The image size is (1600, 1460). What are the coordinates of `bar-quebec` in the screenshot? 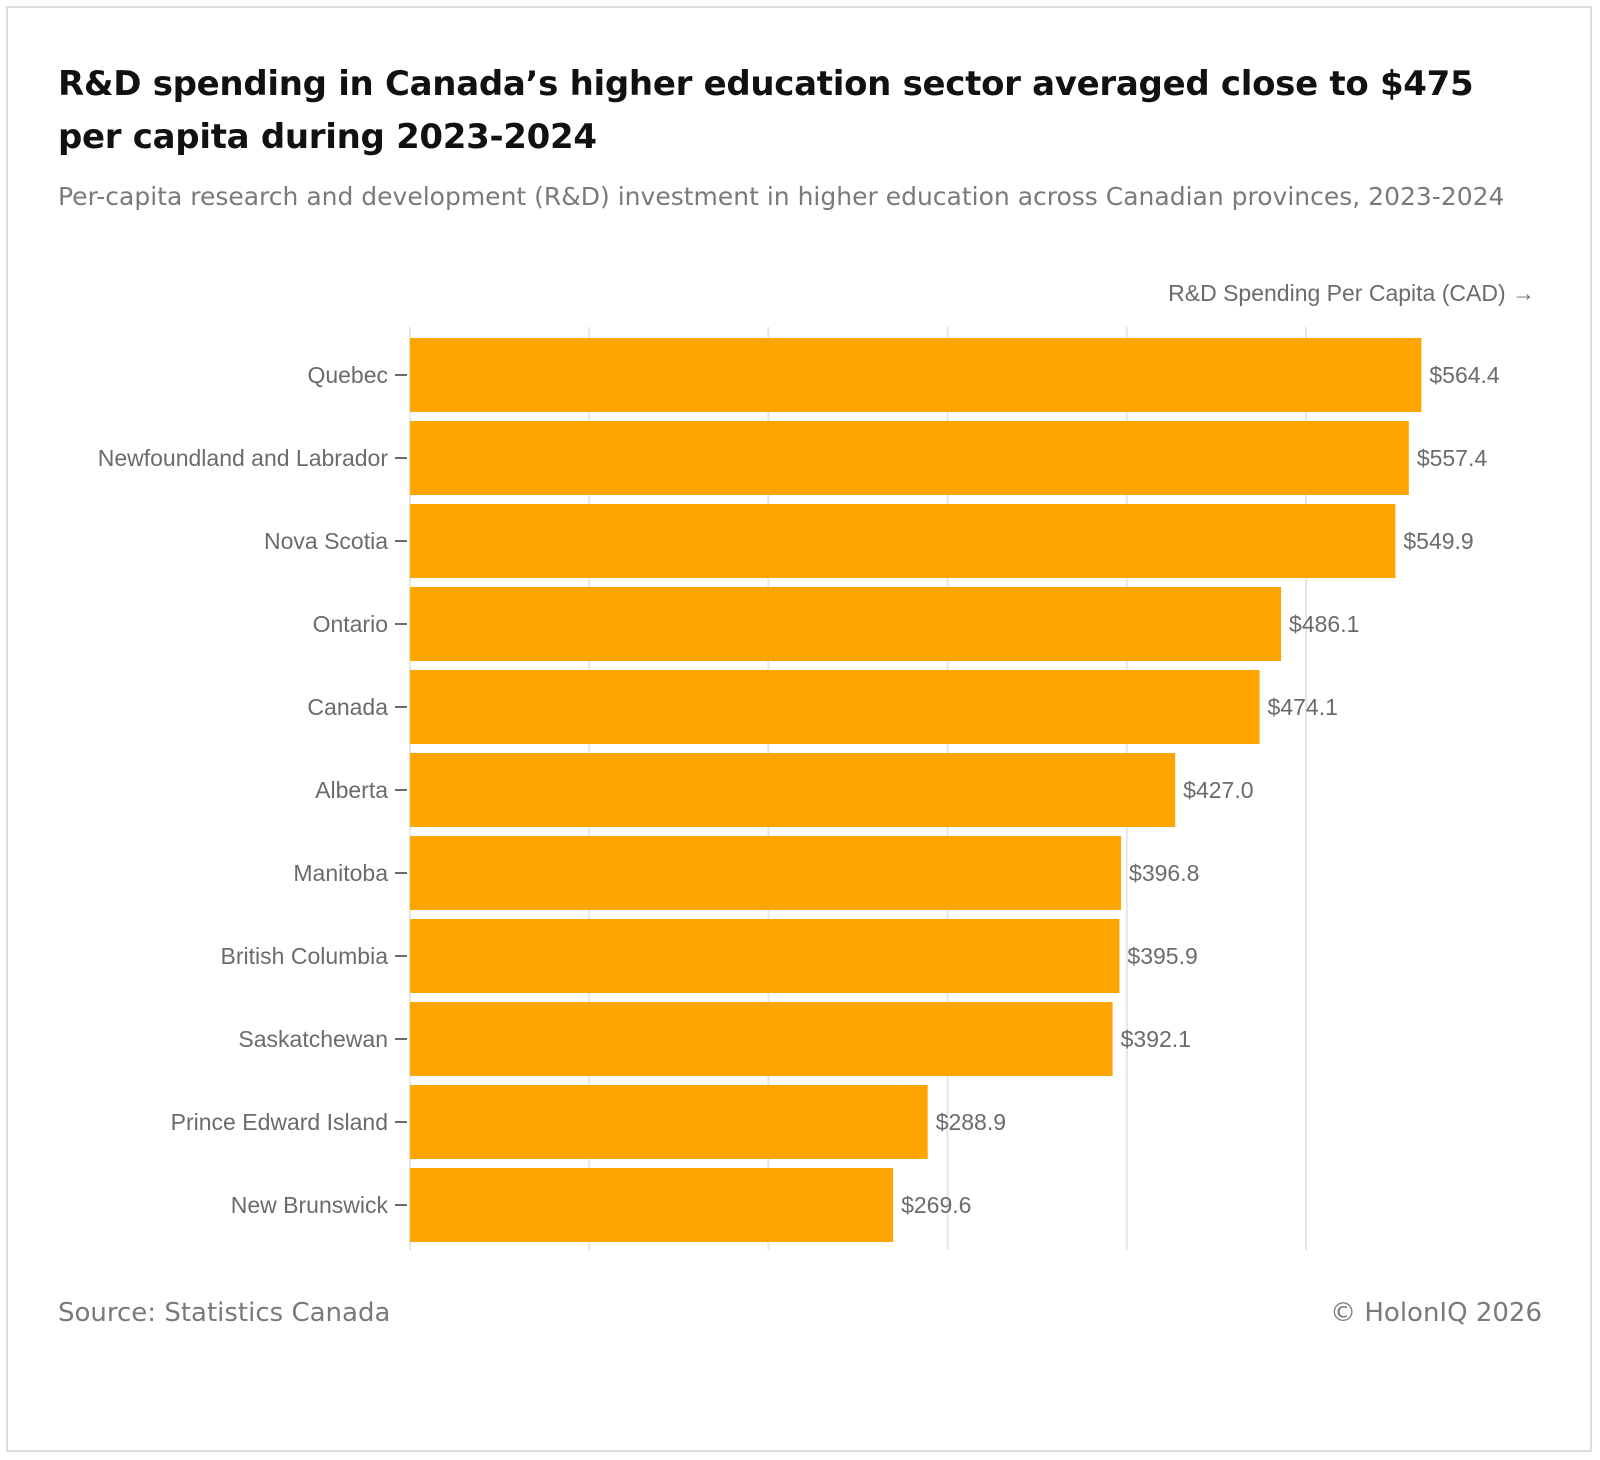 It's located at (916, 375).